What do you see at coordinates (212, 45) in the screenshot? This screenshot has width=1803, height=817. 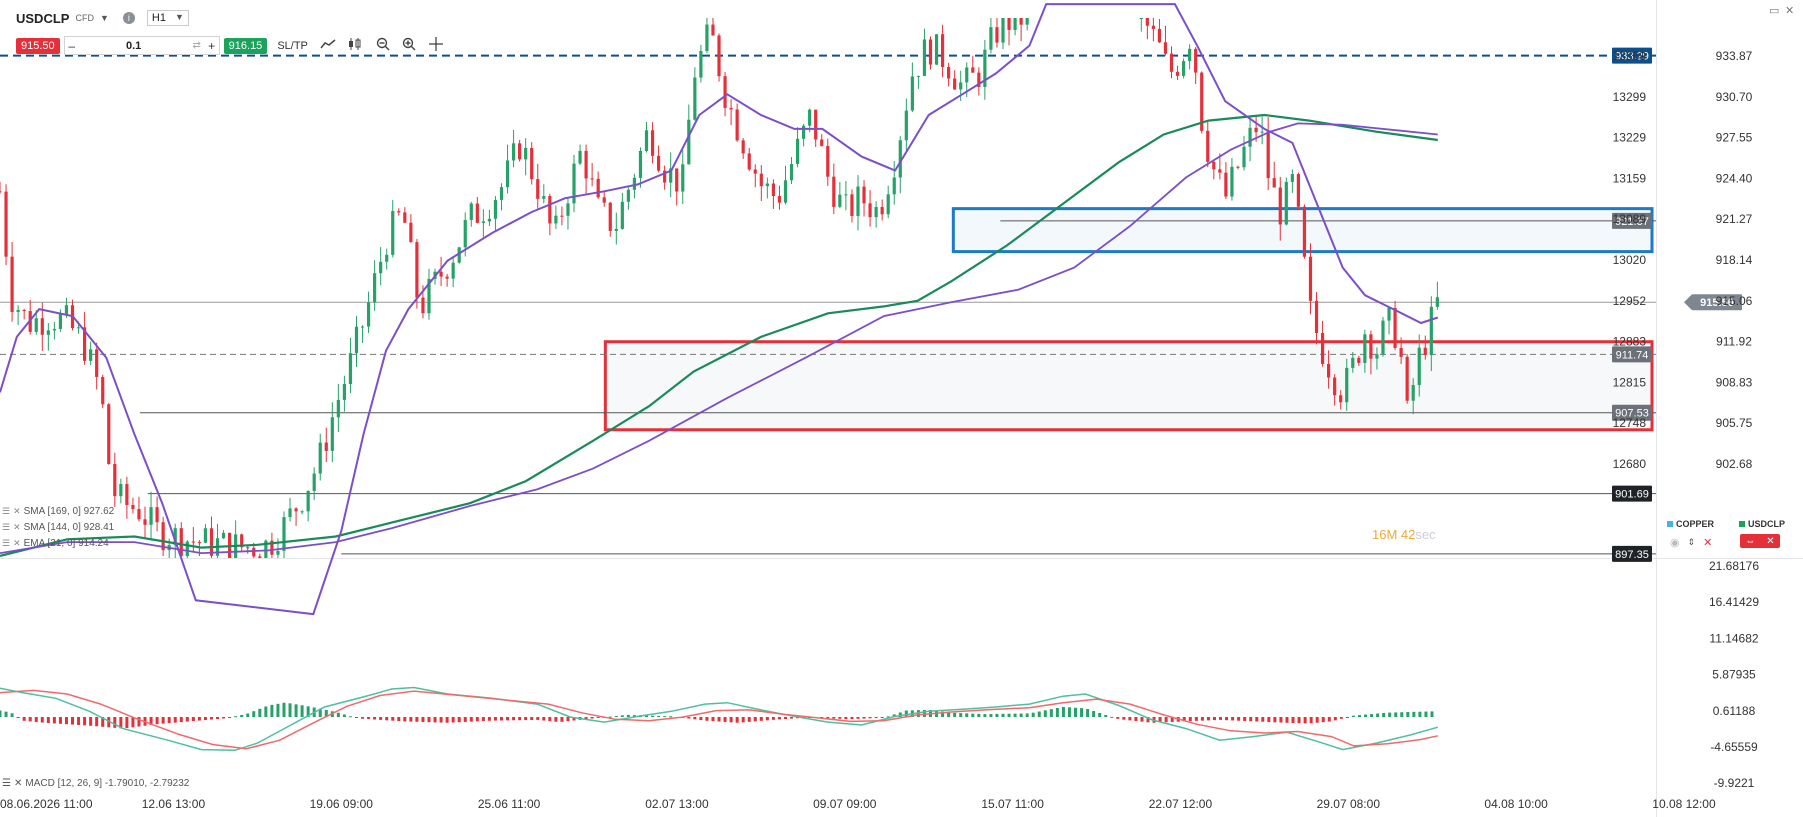 I see `volume-increase-button: +` at bounding box center [212, 45].